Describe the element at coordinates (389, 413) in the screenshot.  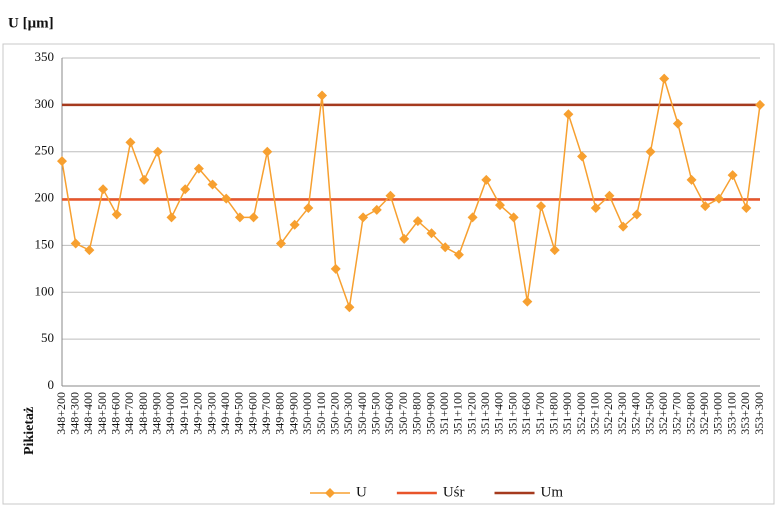
I see `x-tick-label: 350+600` at that location.